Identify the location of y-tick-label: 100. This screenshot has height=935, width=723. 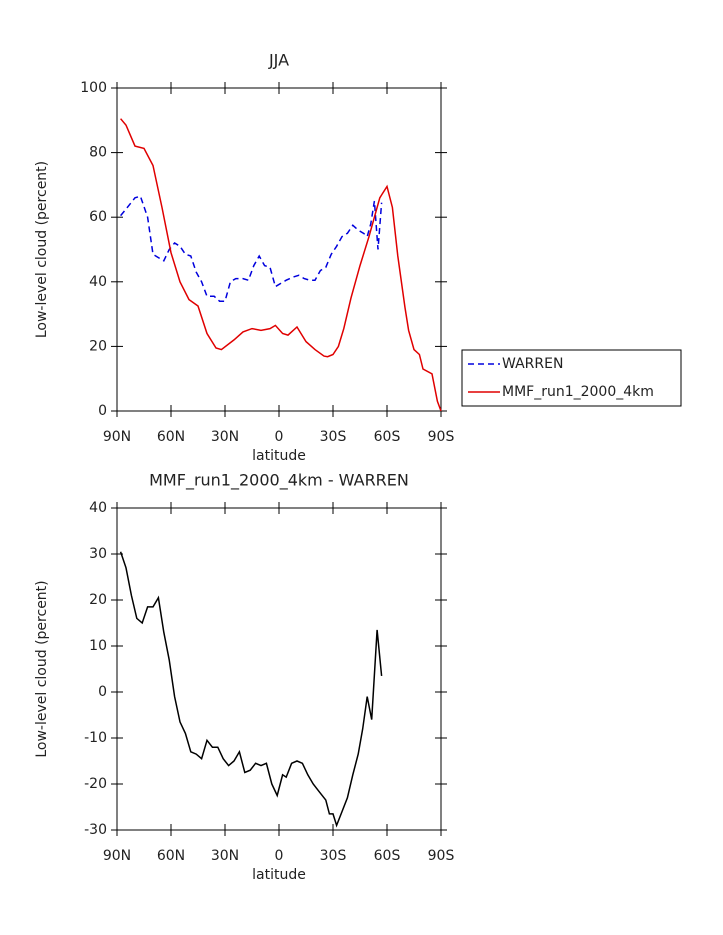
(93, 88).